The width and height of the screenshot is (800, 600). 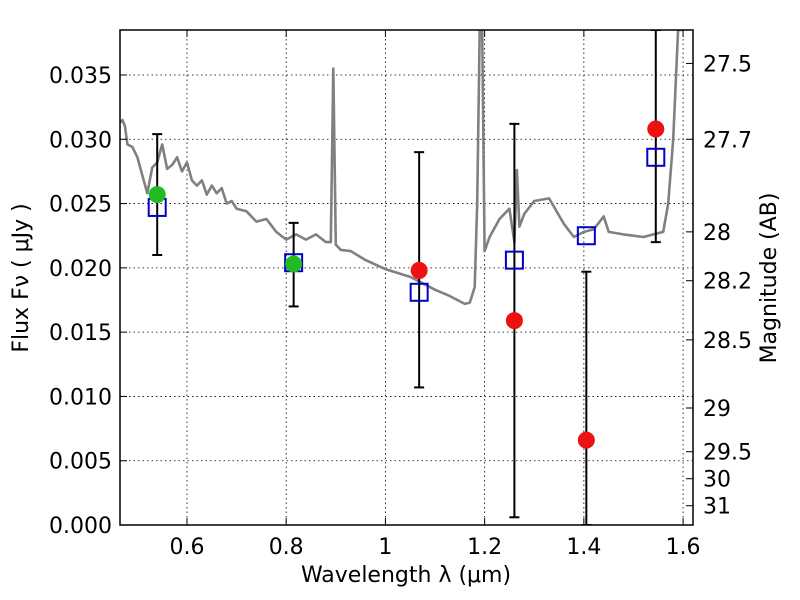 What do you see at coordinates (80, 397) in the screenshot?
I see `y-tick-label: 0.010` at bounding box center [80, 397].